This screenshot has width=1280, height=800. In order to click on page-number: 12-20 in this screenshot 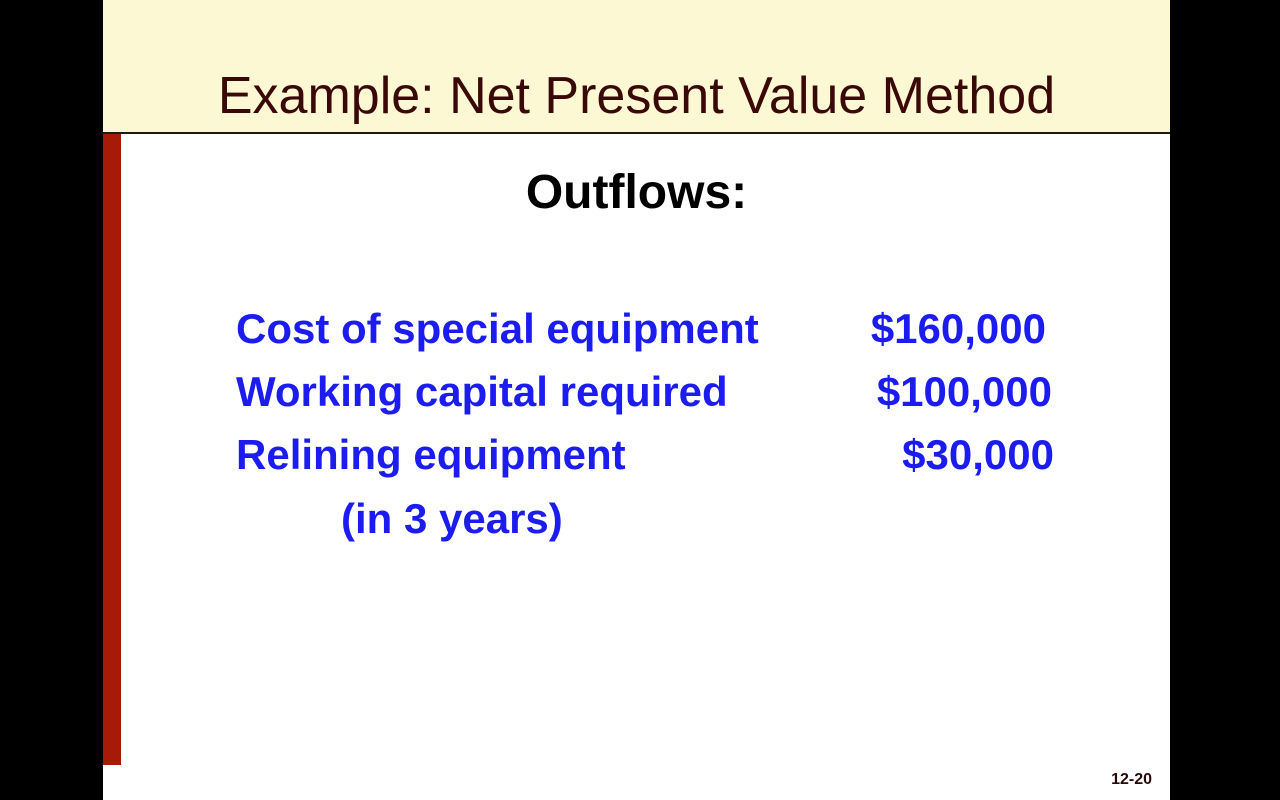, I will do `click(1131, 779)`.